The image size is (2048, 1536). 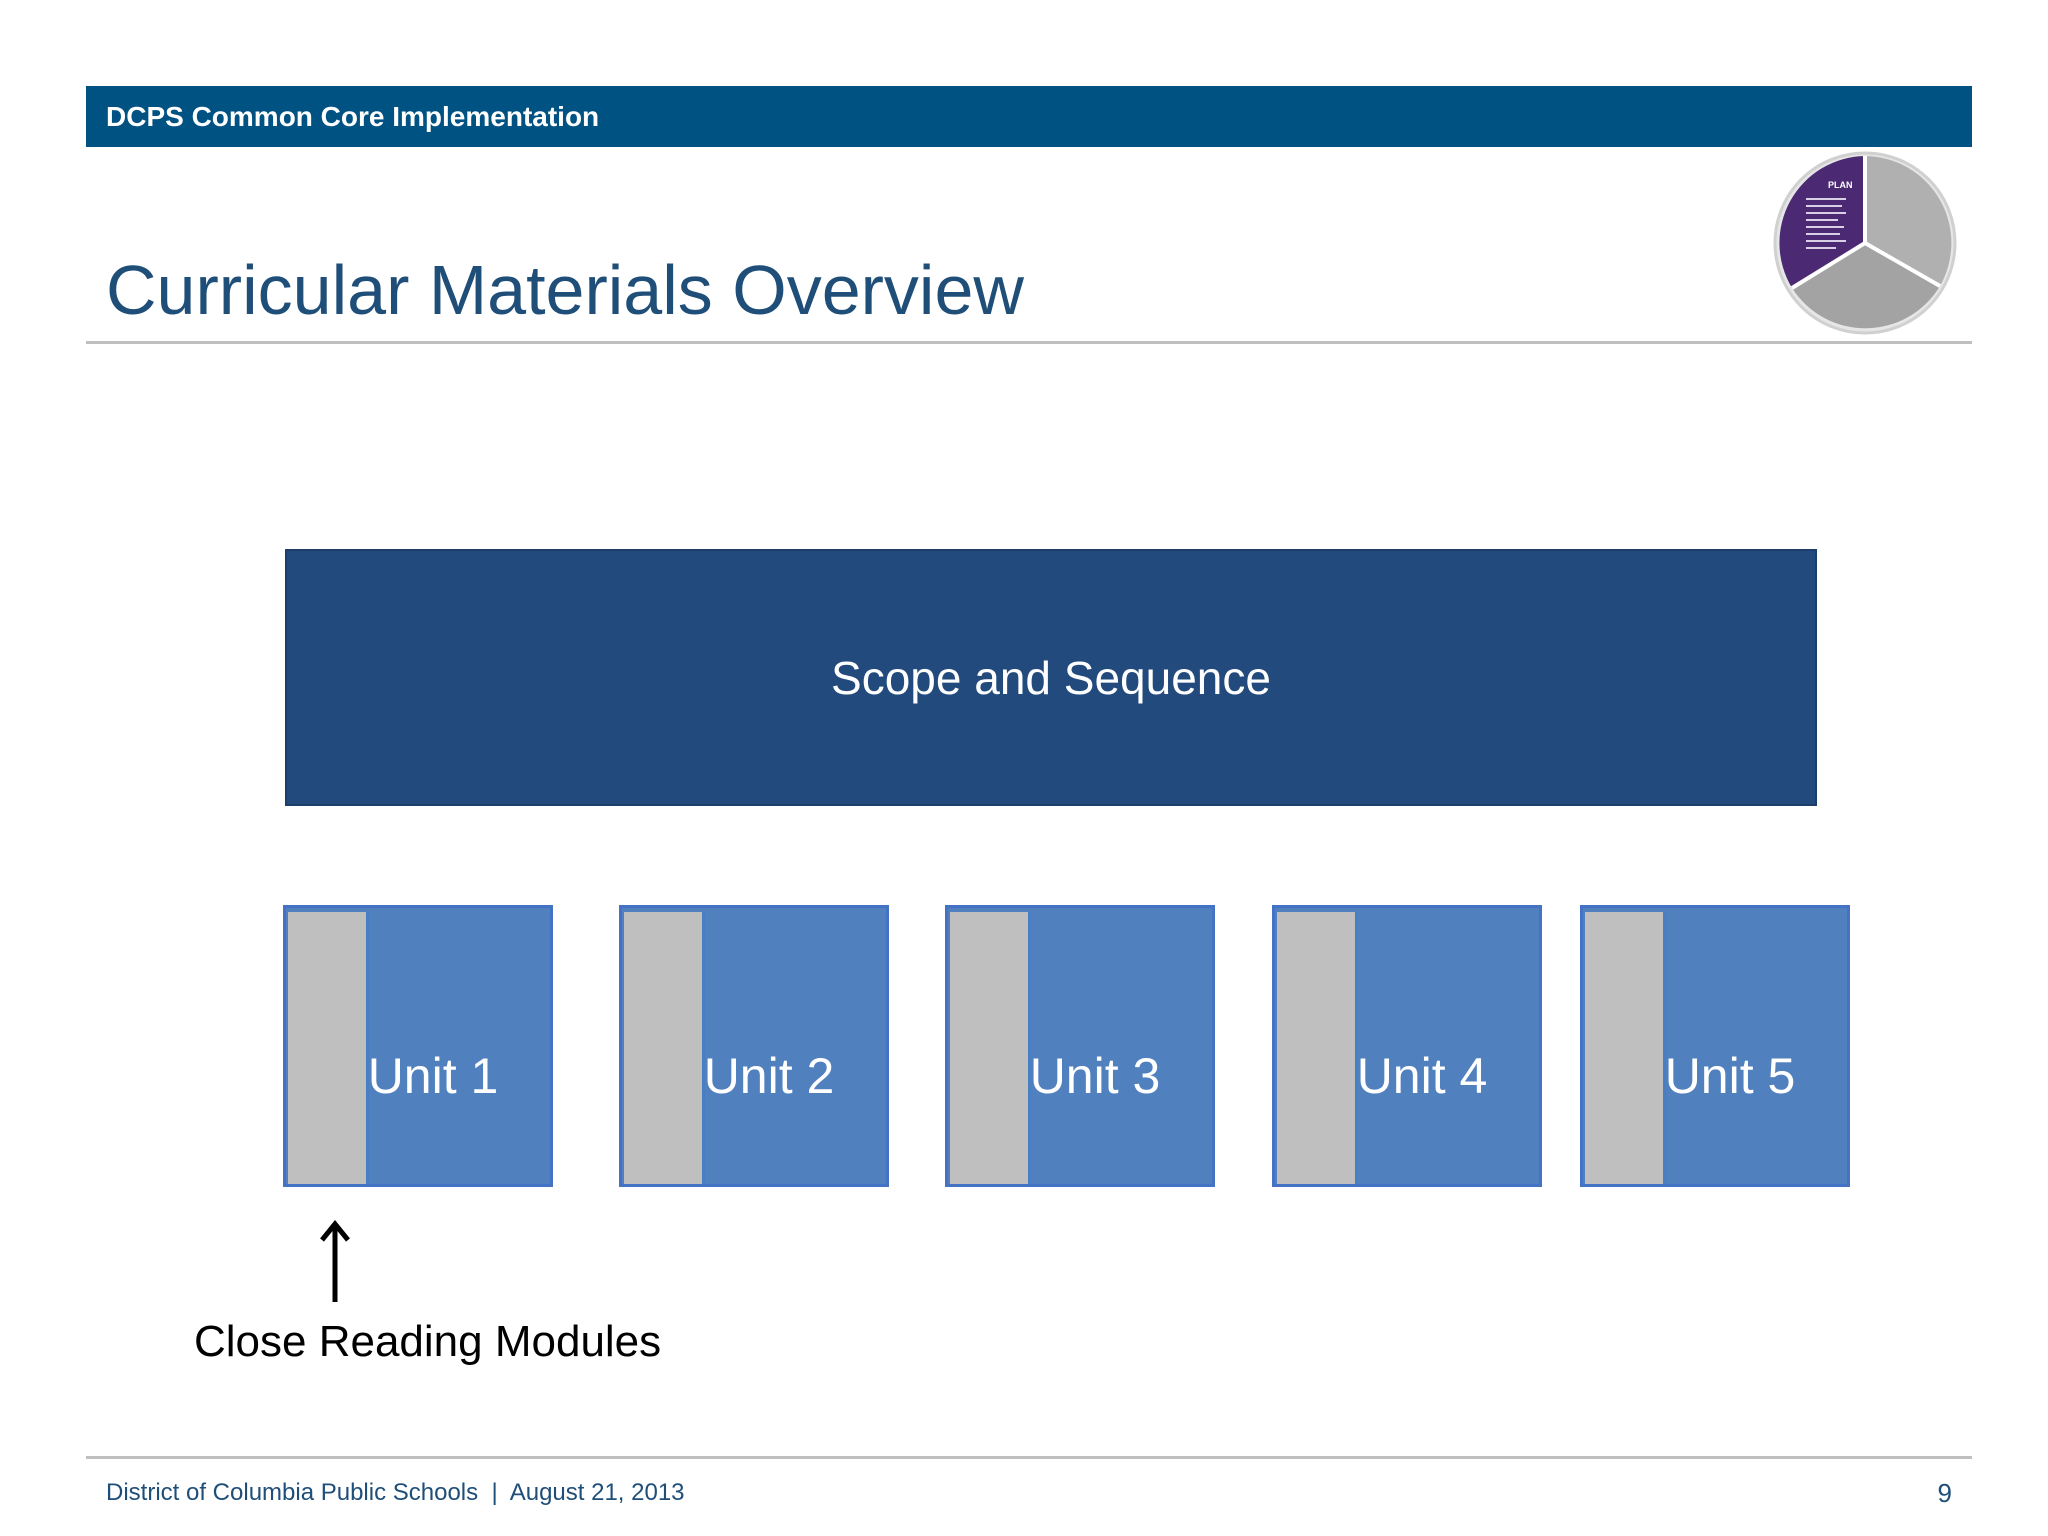 I want to click on slide-title: Curricular Materials Overview, so click(x=565, y=290).